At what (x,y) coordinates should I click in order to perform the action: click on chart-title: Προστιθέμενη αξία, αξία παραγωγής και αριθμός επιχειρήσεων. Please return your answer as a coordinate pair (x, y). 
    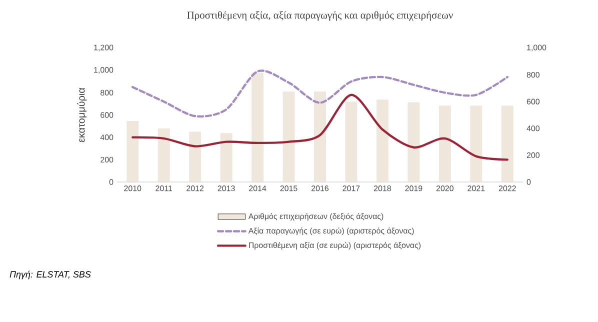
    Looking at the image, I should click on (320, 16).